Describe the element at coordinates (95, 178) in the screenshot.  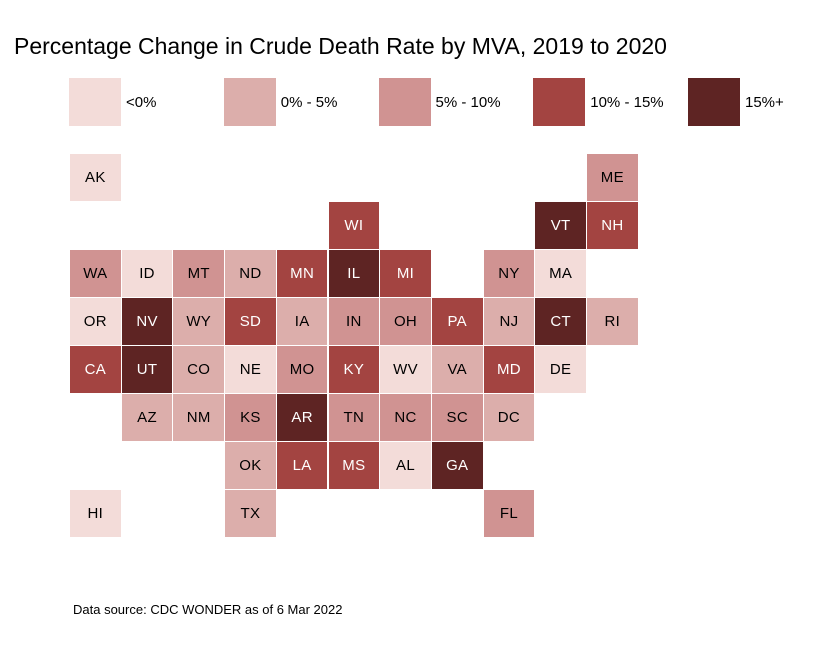
I see `state-tile-ak: AK` at that location.